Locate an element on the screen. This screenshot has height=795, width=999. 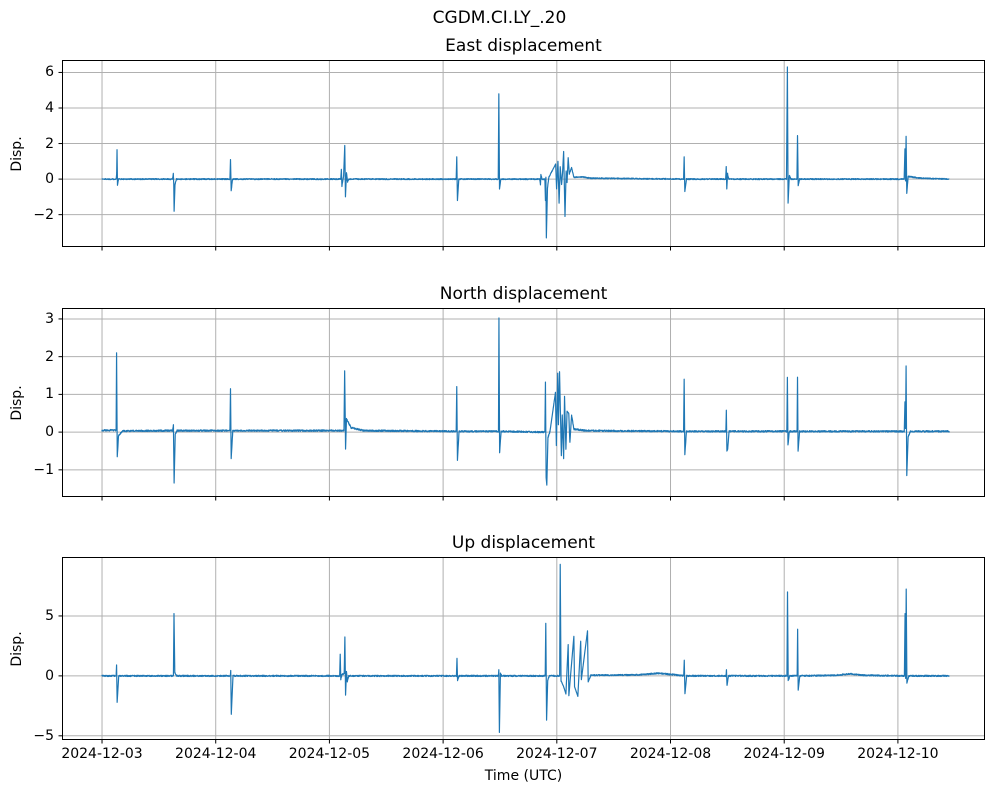
y-tick-label-north: −1 is located at coordinates (43, 469).